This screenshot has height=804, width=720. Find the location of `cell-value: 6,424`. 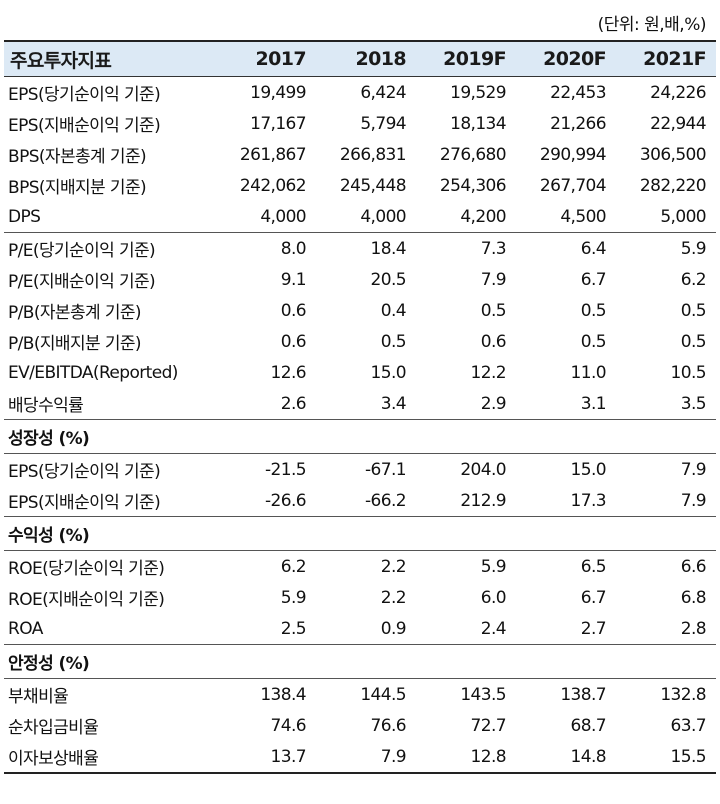

cell-value: 6,424 is located at coordinates (383, 92).